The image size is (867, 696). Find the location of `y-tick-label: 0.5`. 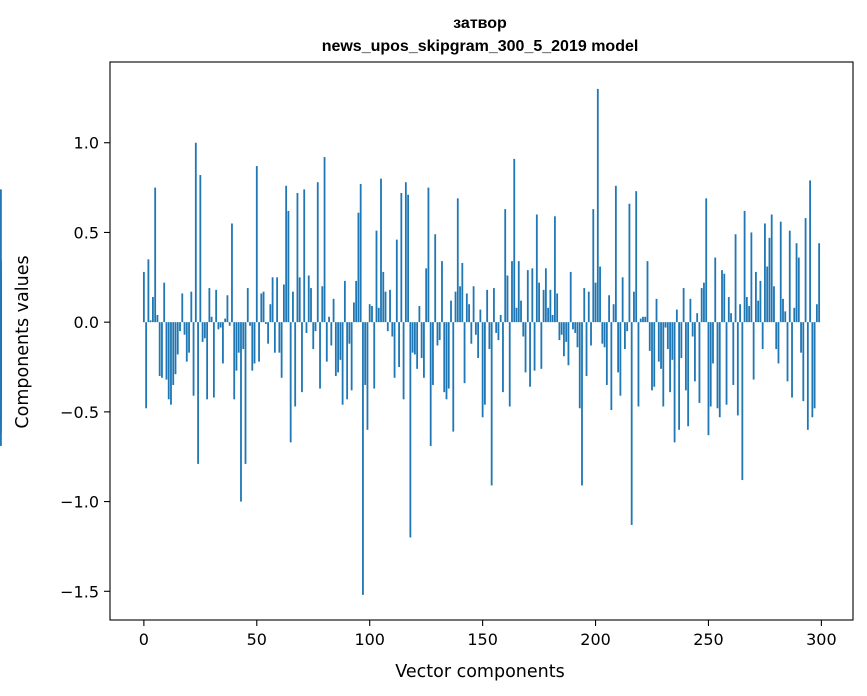

y-tick-label: 0.5 is located at coordinates (86, 232).